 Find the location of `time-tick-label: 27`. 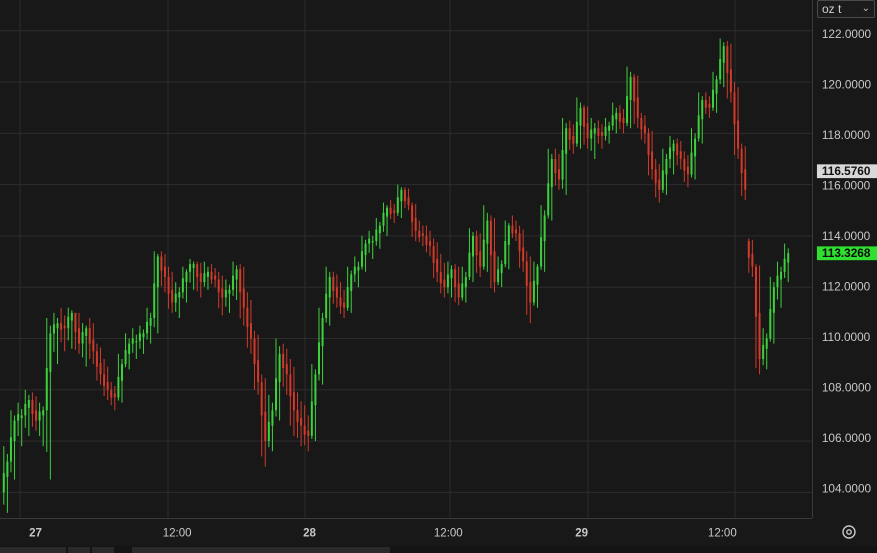

time-tick-label: 27 is located at coordinates (35, 533).